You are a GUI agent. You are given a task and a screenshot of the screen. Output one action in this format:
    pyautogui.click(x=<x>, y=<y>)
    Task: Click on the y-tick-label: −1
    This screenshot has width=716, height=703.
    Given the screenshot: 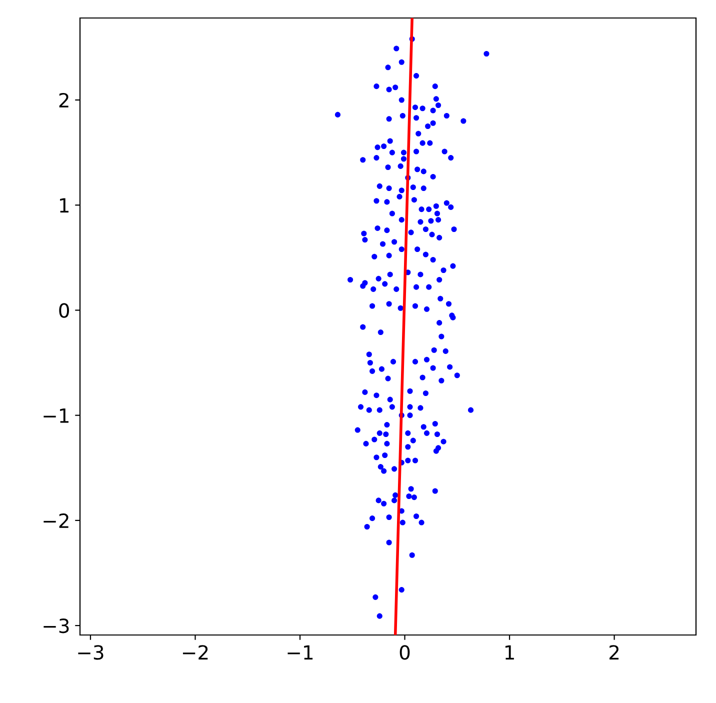 What is the action you would take?
    pyautogui.click(x=56, y=415)
    